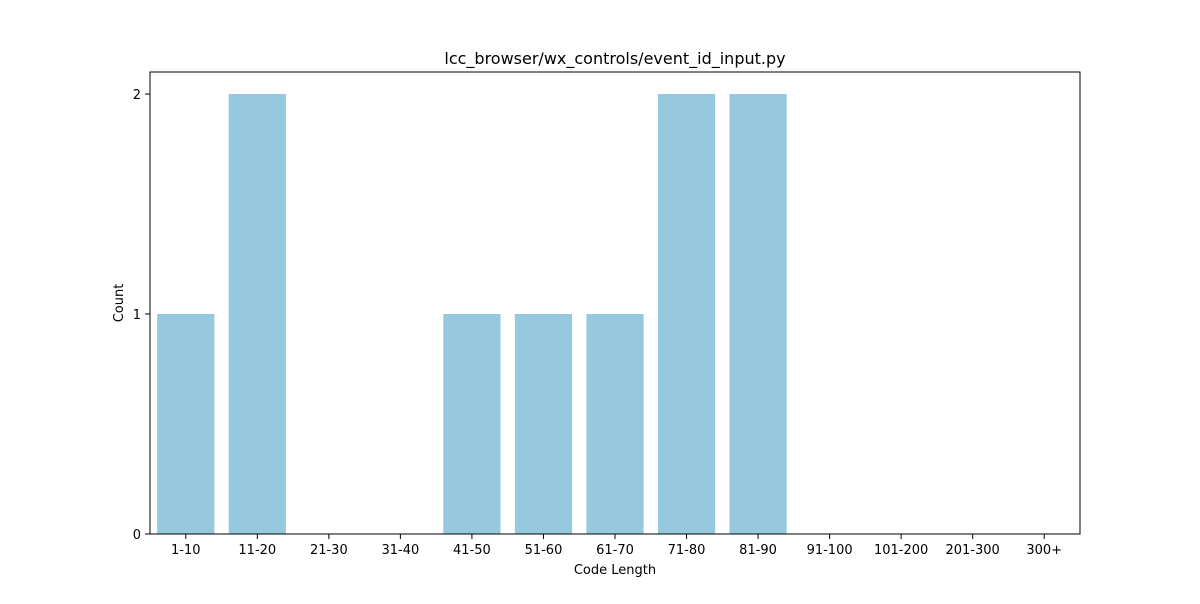 The width and height of the screenshot is (1200, 604). Describe the element at coordinates (257, 550) in the screenshot. I see `x-tick-label: 11-20` at that location.